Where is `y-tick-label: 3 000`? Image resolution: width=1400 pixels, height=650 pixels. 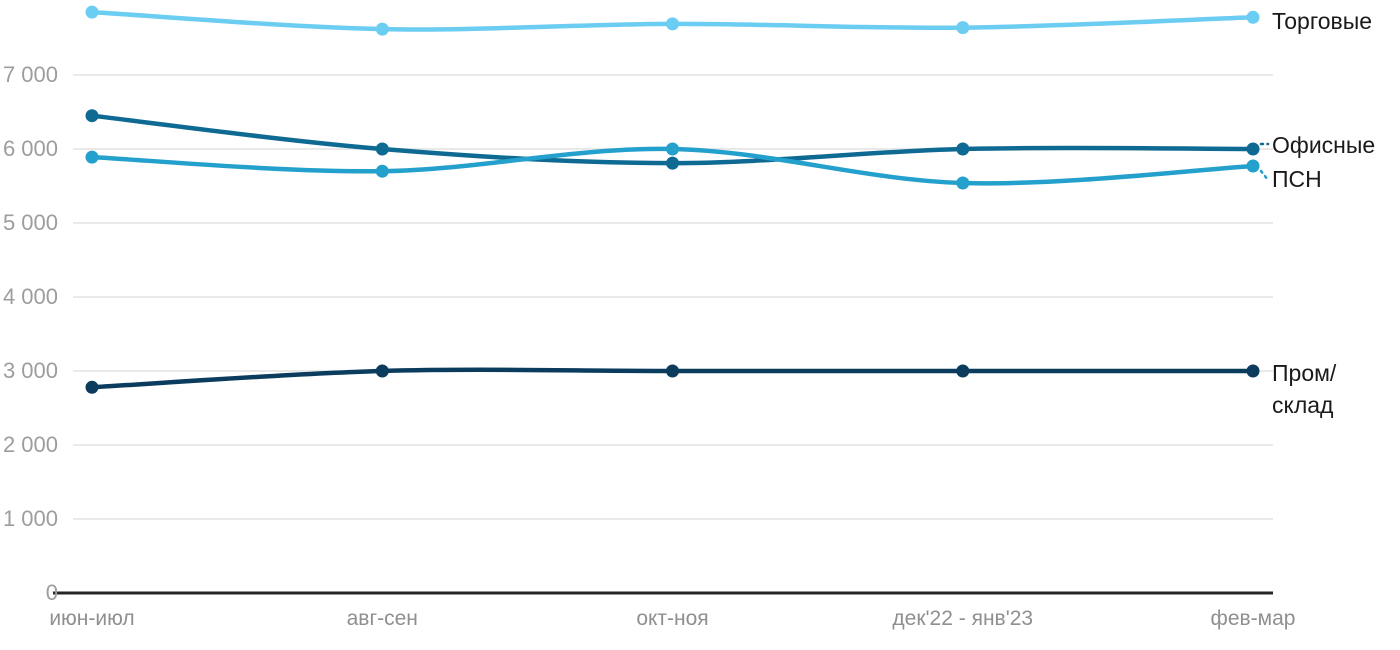
y-tick-label: 3 000 is located at coordinates (30, 370).